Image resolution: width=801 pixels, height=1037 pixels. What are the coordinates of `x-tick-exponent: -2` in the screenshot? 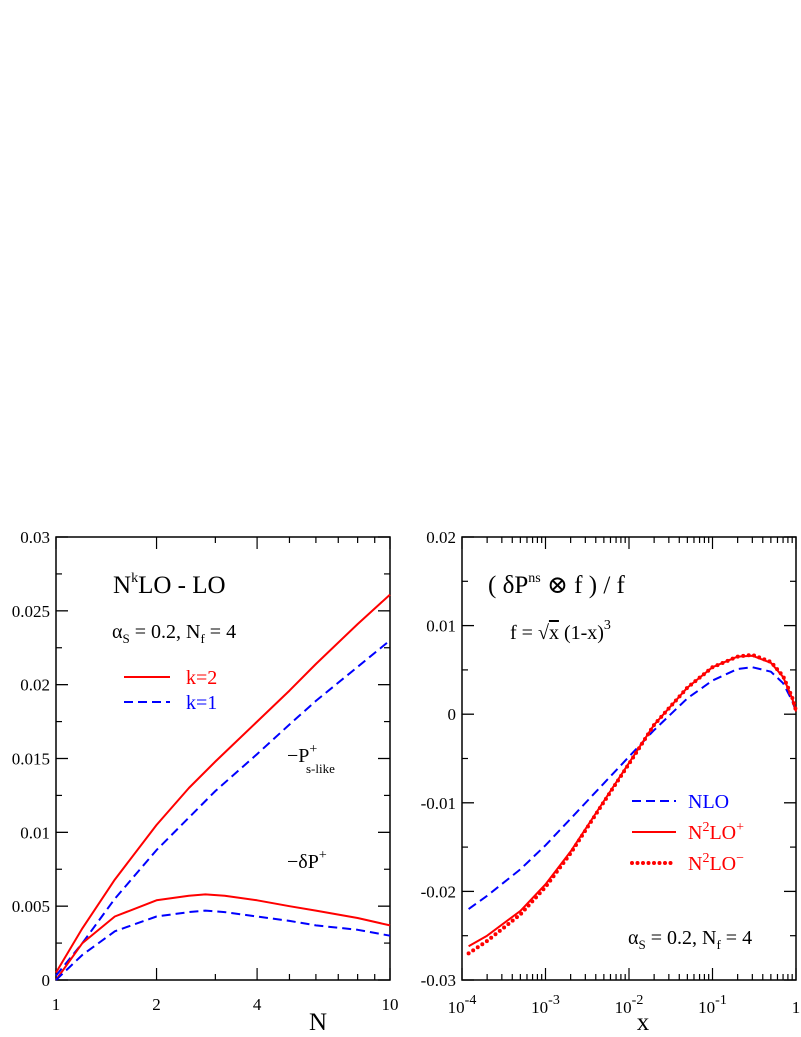 It's located at (638, 1000).